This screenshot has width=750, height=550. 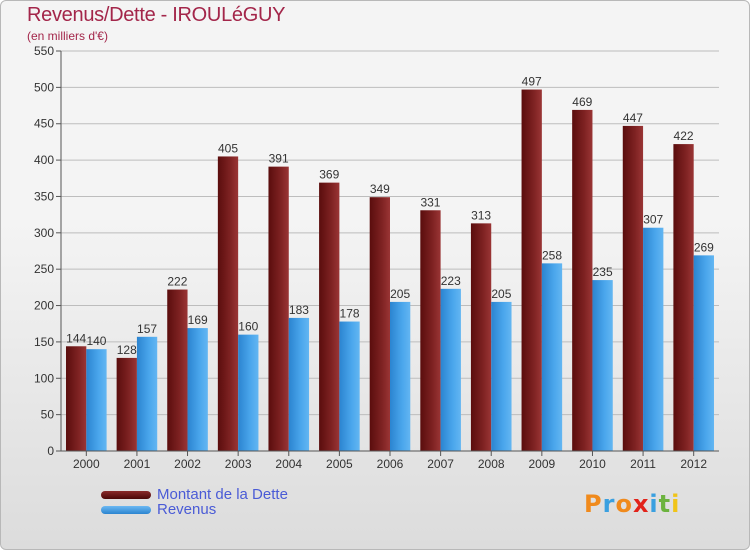 I want to click on data-label-revenus: 307, so click(x=653, y=220).